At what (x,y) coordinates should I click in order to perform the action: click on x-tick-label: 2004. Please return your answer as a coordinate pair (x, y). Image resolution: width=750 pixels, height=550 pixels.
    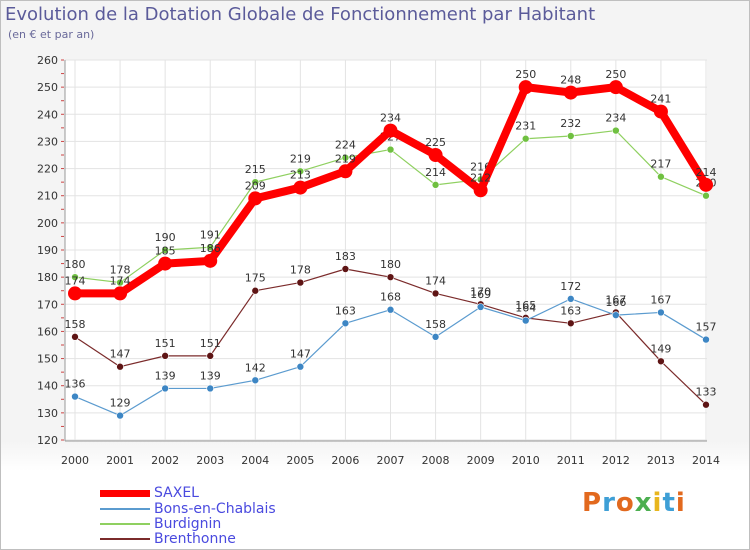
    Looking at the image, I should click on (255, 460).